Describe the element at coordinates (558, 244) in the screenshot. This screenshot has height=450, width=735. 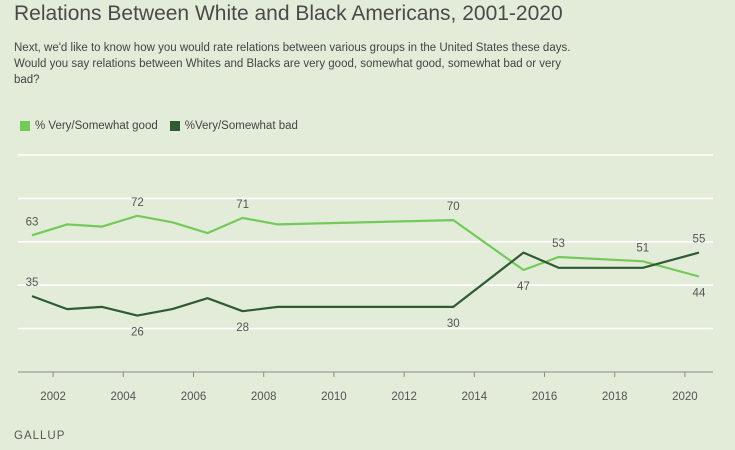
I see `data-label: 53` at that location.